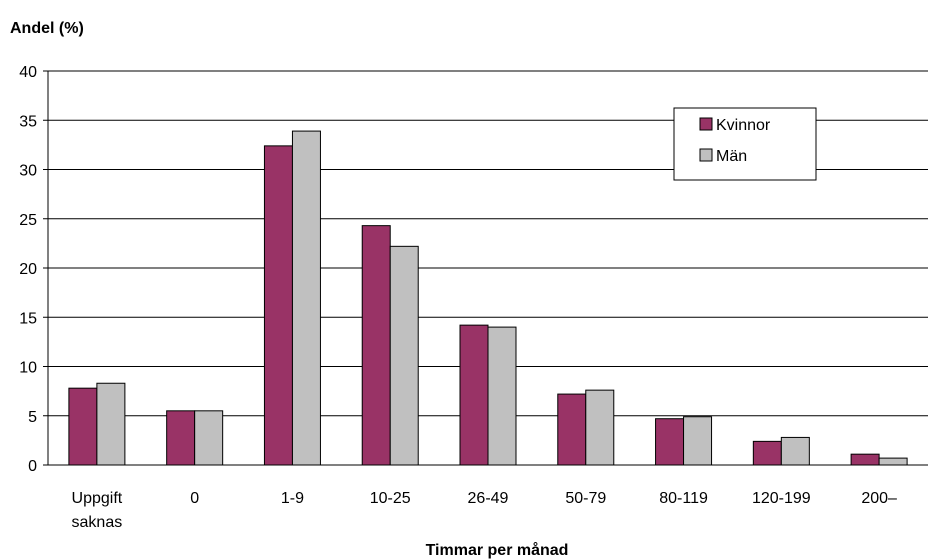 This screenshot has height=559, width=930. What do you see at coordinates (28, 318) in the screenshot?
I see `y-tick-label: 15` at bounding box center [28, 318].